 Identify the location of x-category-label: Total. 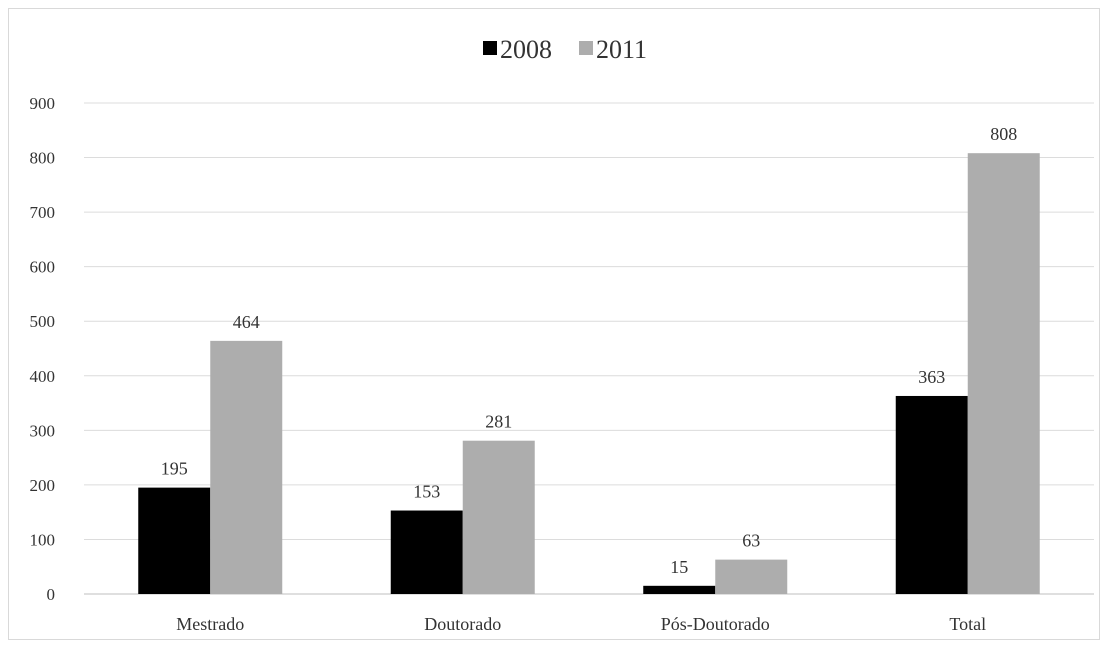
(967, 624).